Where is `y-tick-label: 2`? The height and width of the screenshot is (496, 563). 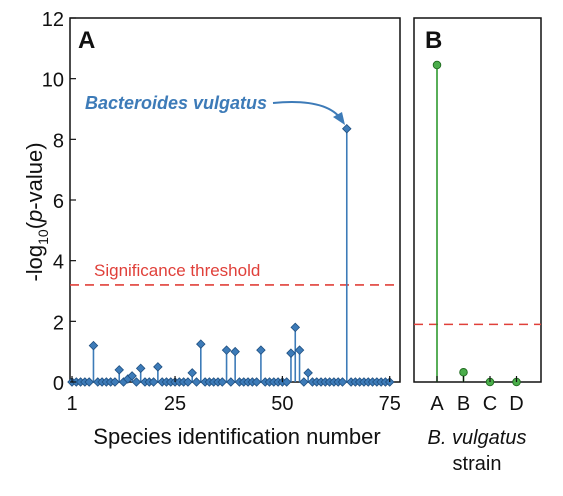 y-tick-label: 2 is located at coordinates (58, 323).